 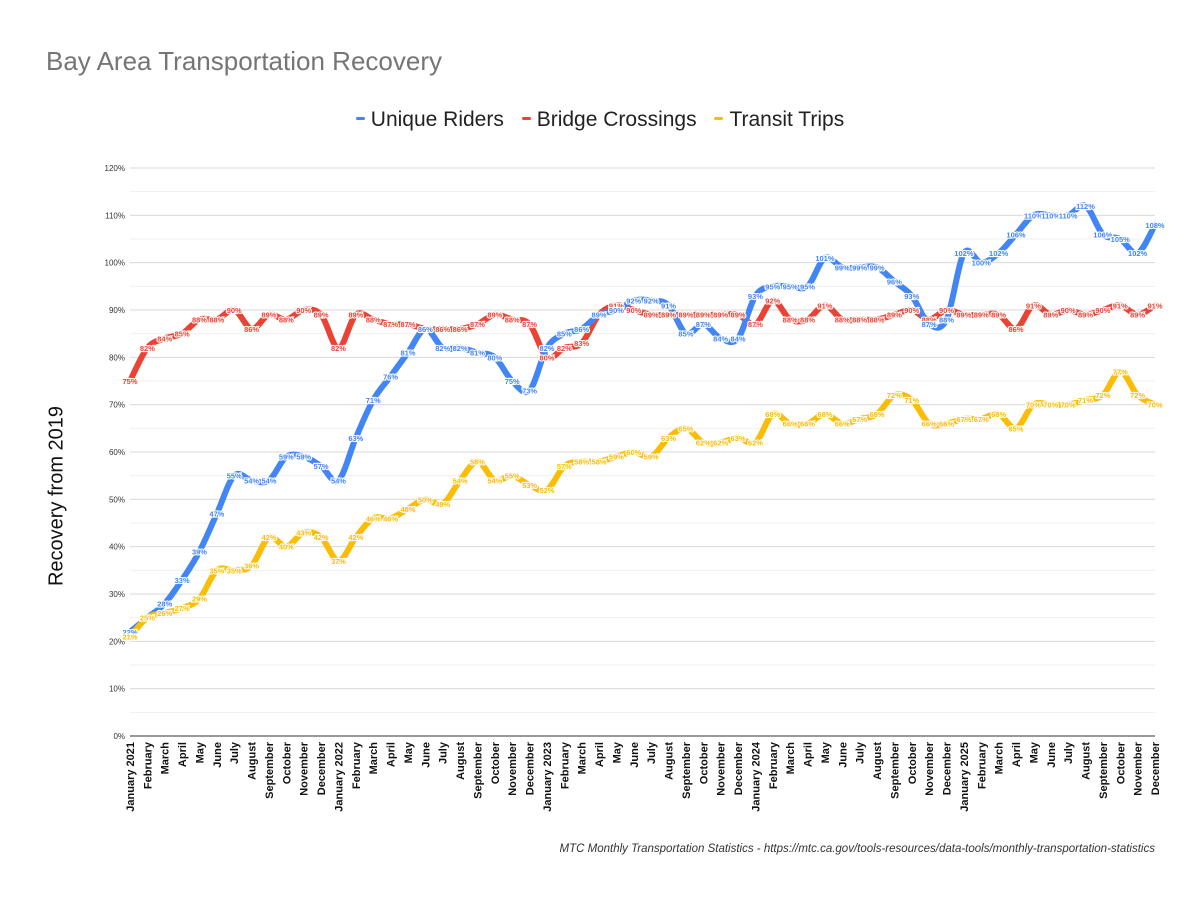 I want to click on data-label-unique-riders: 25%, so click(x=147, y=618).